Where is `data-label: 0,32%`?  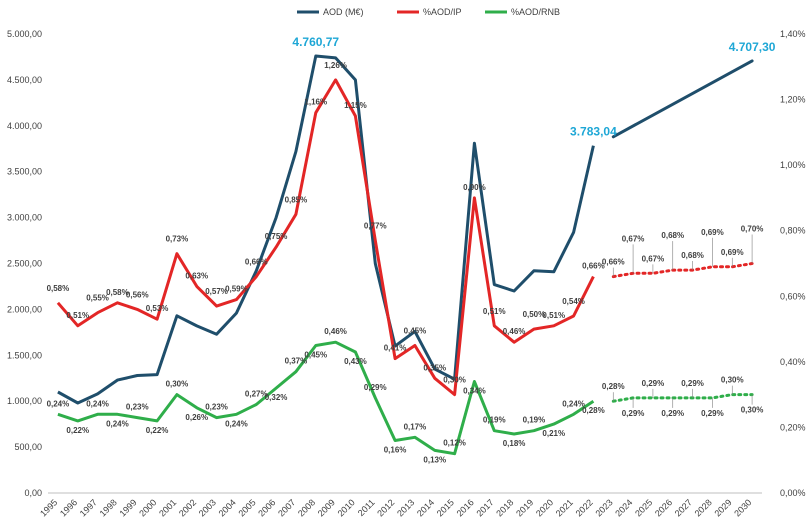
data-label: 0,32% is located at coordinates (276, 397).